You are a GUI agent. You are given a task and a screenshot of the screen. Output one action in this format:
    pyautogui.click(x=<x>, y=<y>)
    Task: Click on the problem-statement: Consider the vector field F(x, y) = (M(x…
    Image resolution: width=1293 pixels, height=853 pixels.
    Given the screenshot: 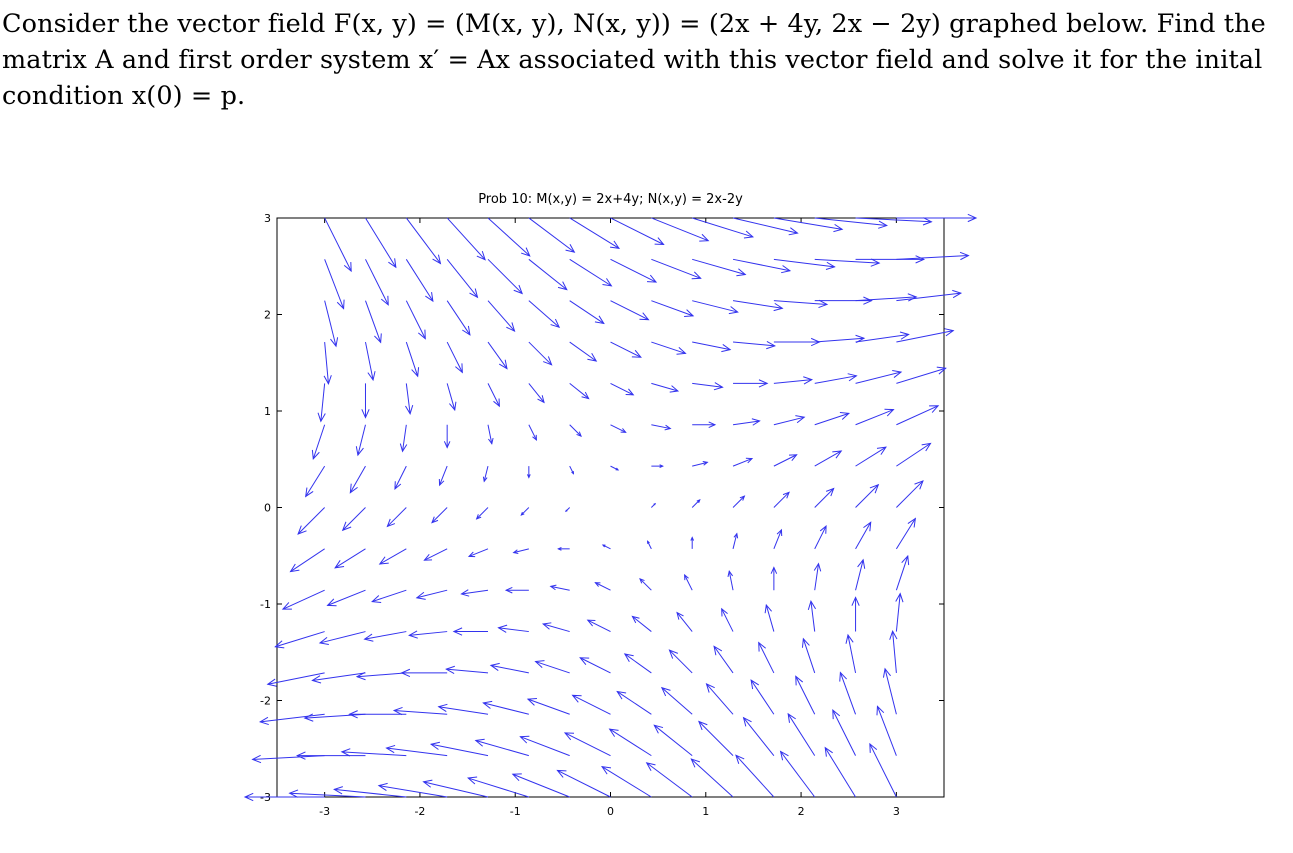 What is the action you would take?
    pyautogui.click(x=645, y=60)
    